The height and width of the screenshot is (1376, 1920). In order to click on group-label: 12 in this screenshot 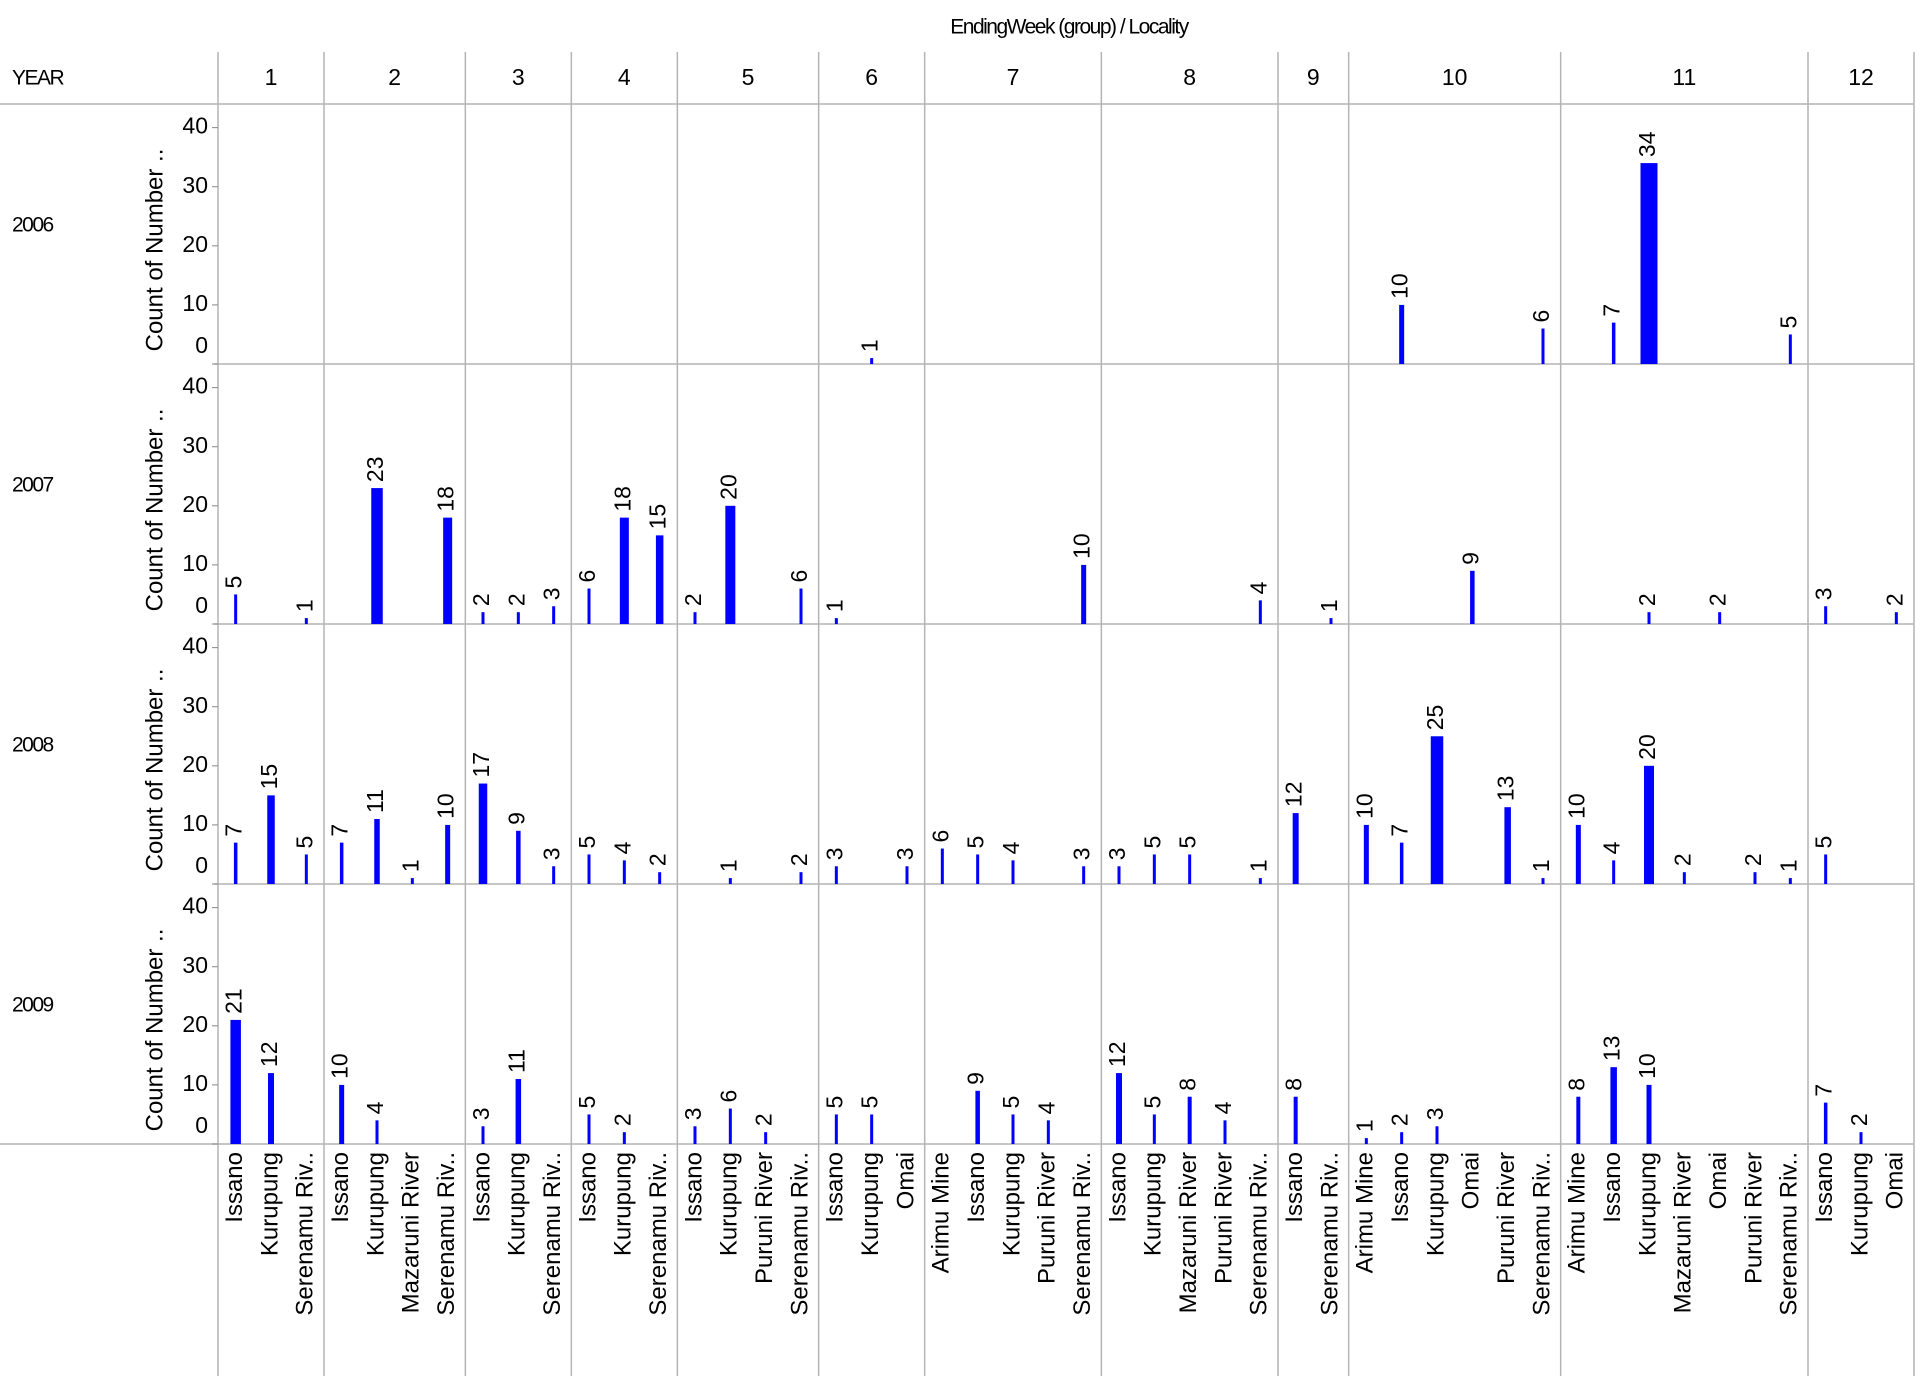, I will do `click(1861, 77)`.